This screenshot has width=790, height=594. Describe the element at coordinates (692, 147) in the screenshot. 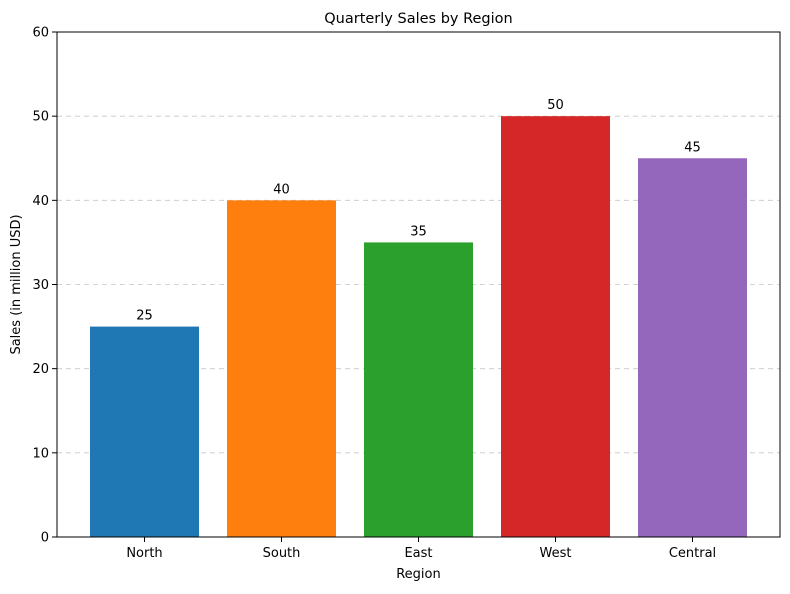

I see `data-label: 45` at that location.